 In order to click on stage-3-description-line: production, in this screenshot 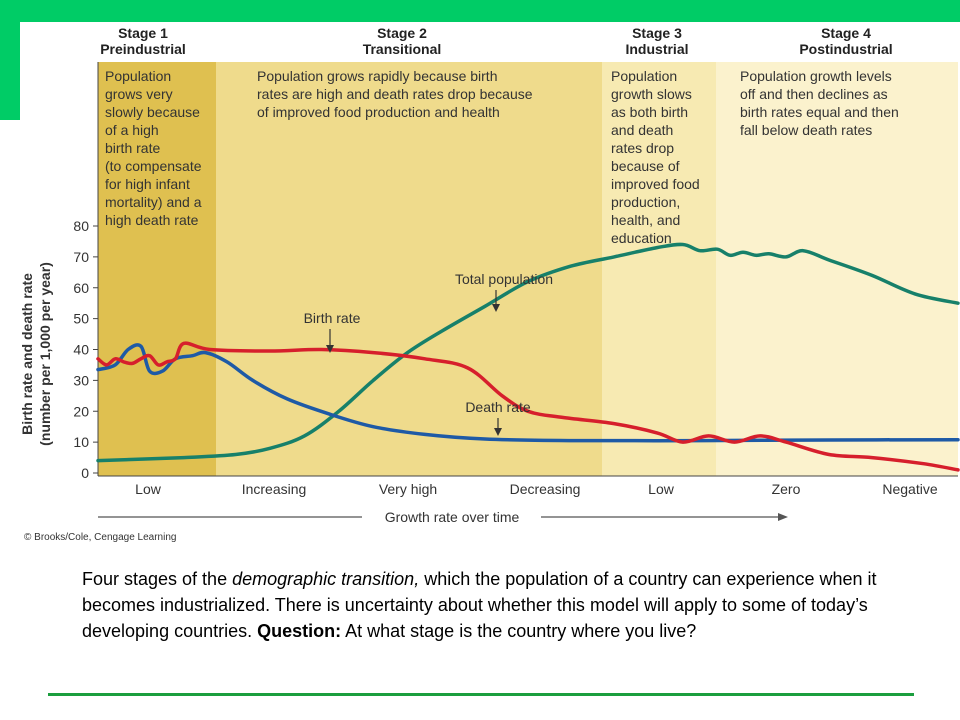, I will do `click(645, 202)`.